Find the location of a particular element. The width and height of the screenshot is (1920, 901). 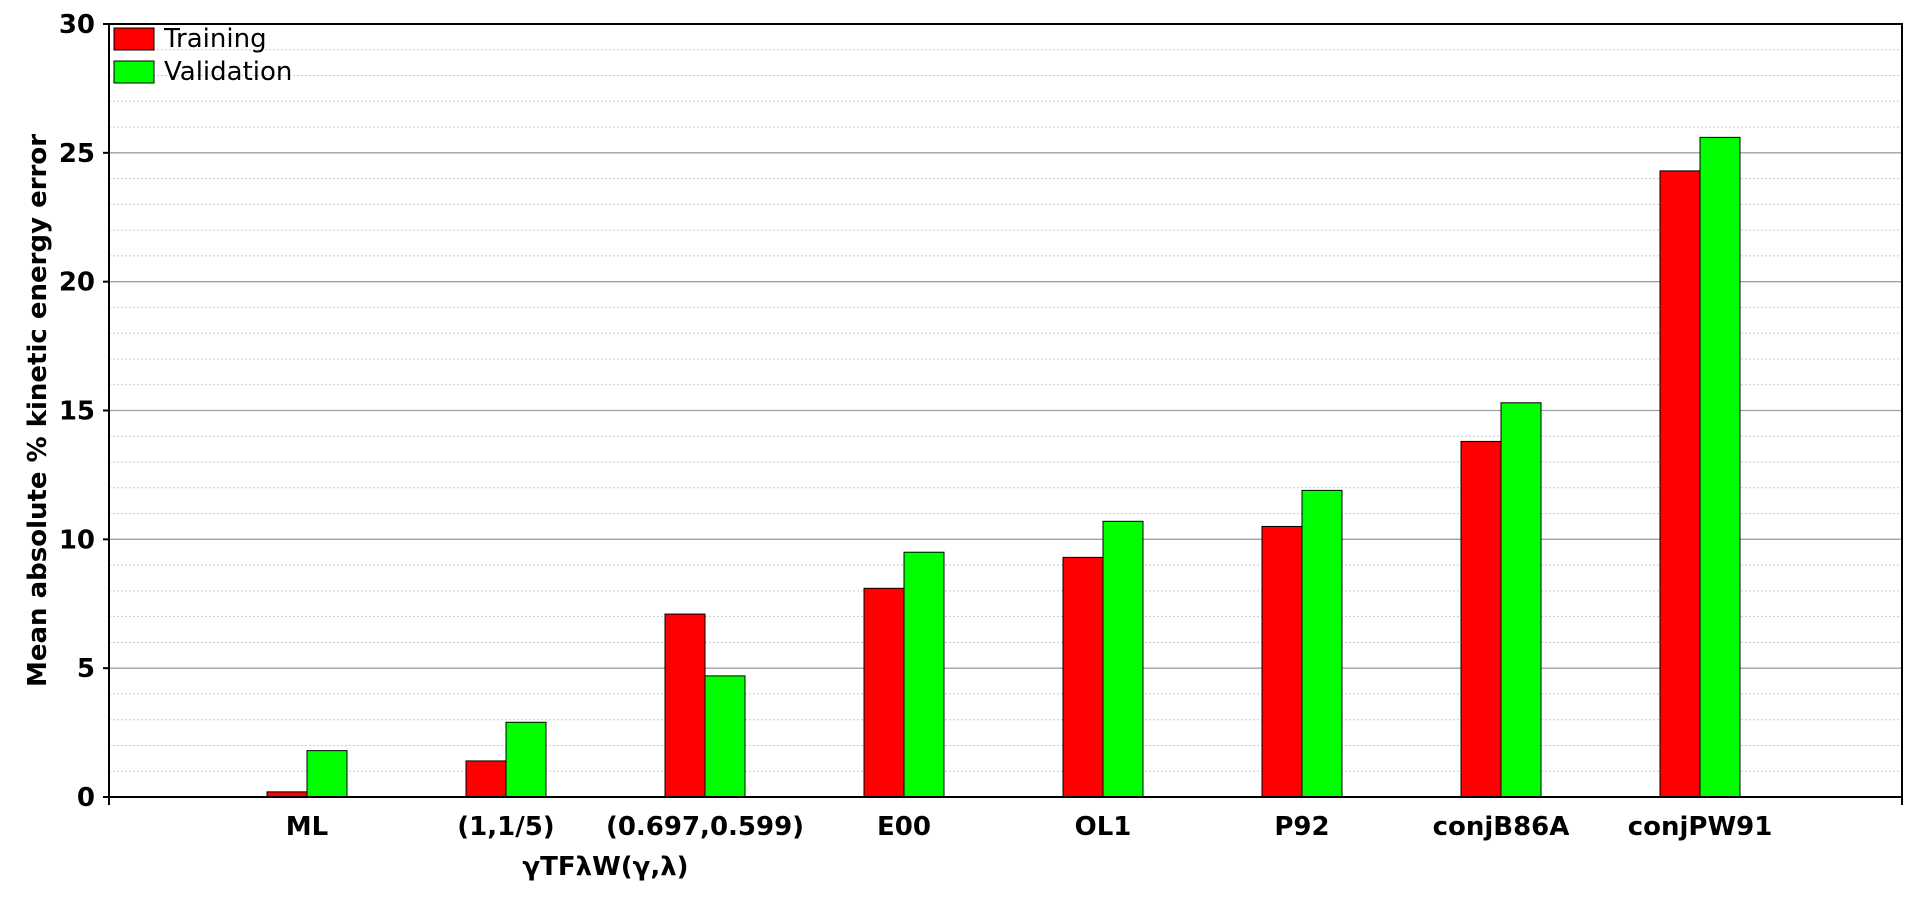

x-tick-label: conjB86A is located at coordinates (1501, 827).